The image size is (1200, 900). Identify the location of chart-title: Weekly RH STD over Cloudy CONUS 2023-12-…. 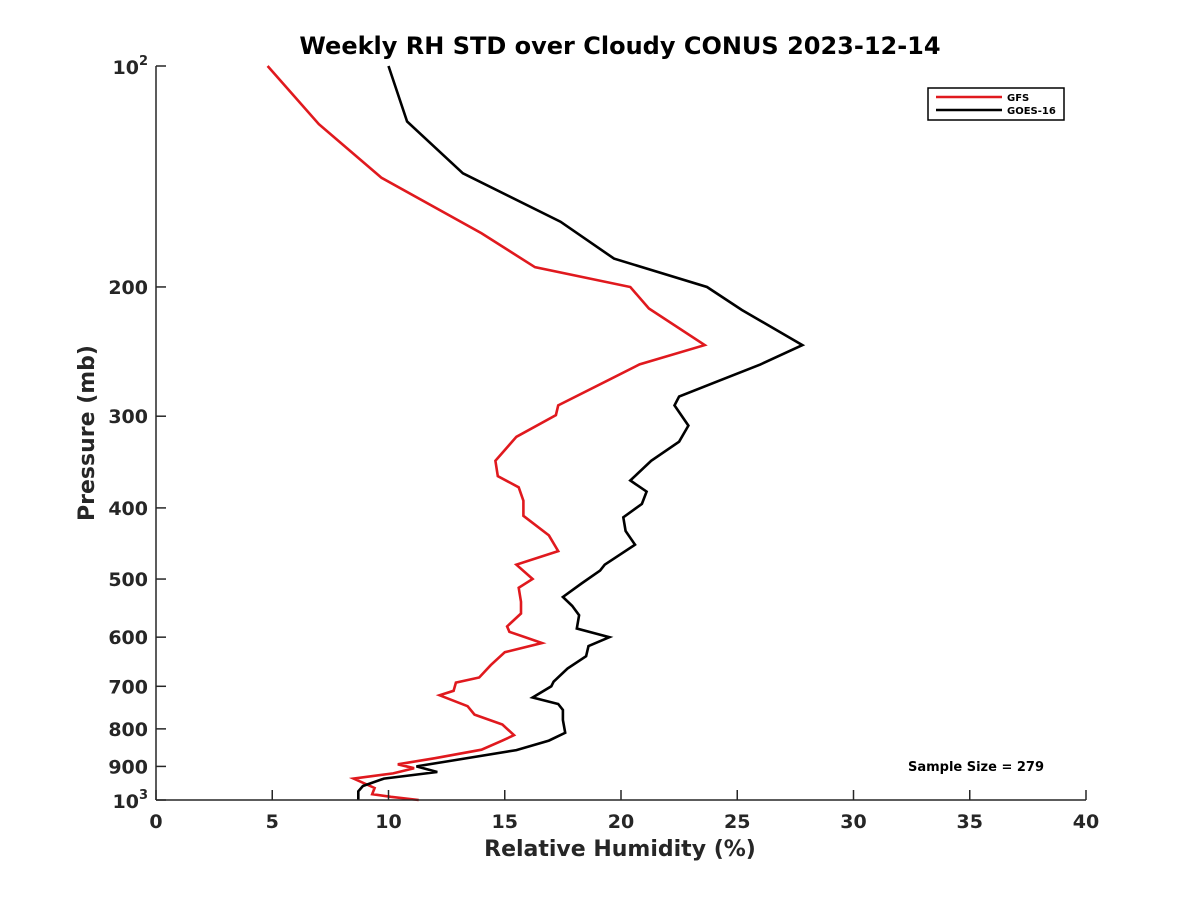
(619, 46).